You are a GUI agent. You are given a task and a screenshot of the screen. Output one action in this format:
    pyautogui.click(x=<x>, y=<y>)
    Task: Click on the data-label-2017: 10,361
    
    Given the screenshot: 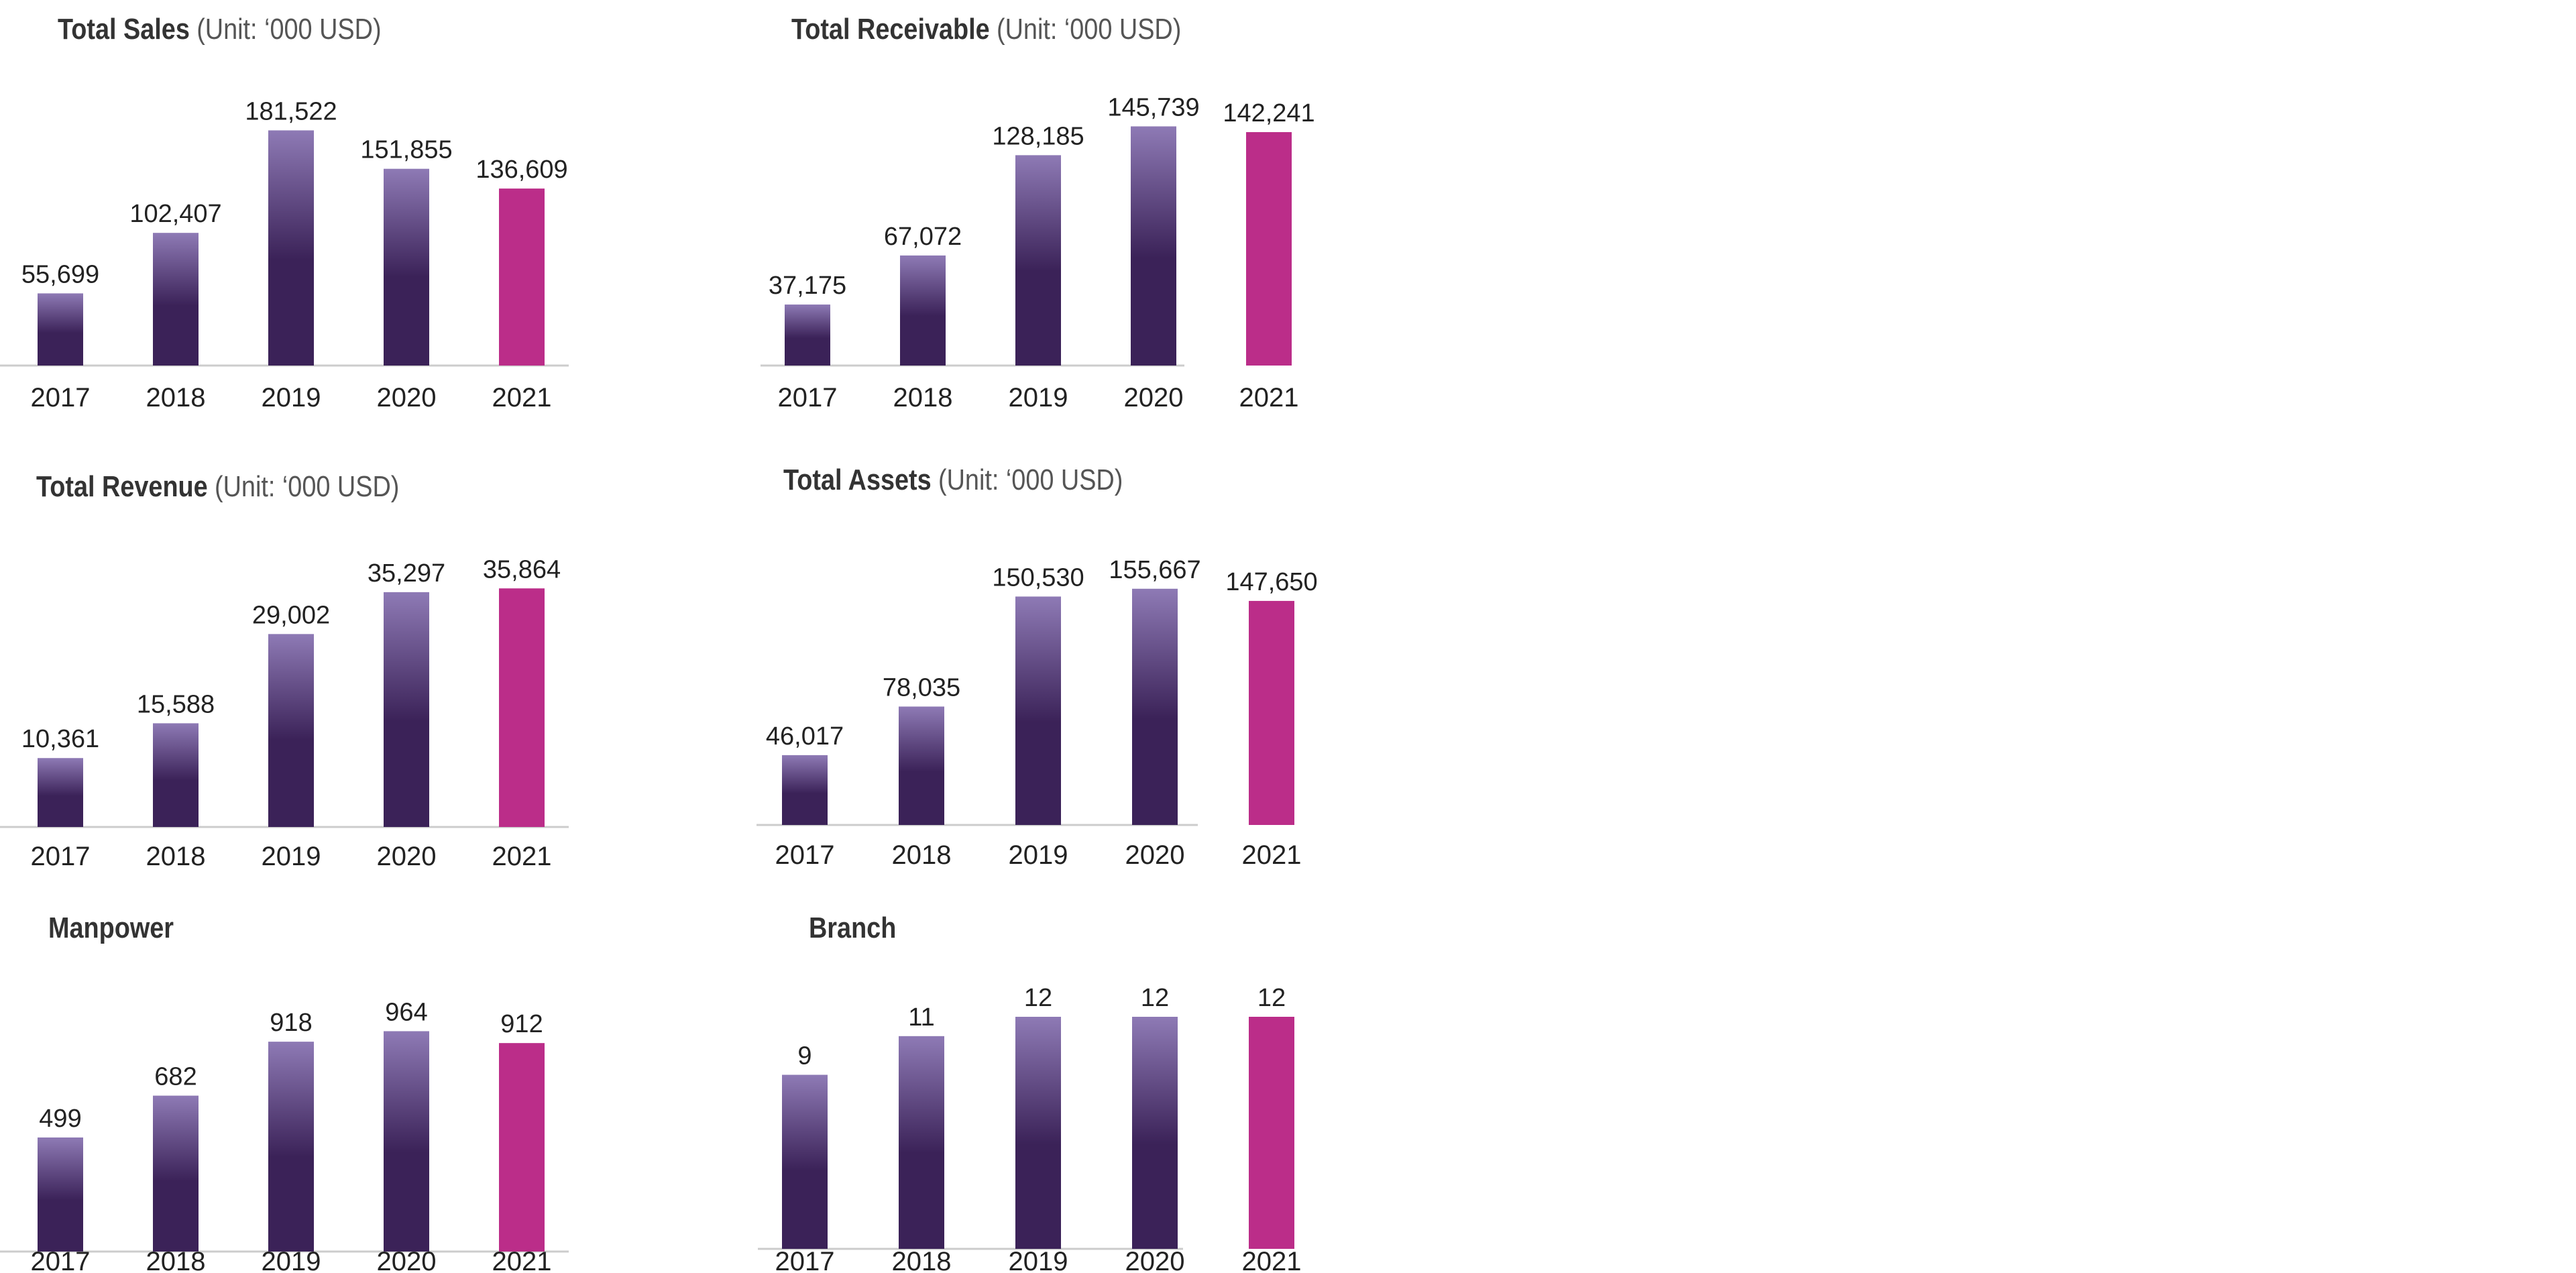 What is the action you would take?
    pyautogui.click(x=60, y=739)
    